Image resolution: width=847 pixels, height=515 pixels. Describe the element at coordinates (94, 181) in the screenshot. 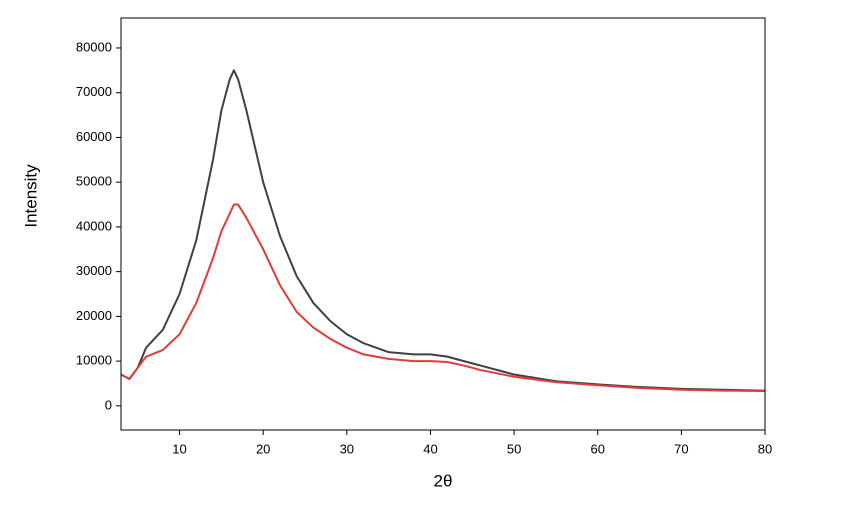

I see `y-tick-label: 50000` at that location.